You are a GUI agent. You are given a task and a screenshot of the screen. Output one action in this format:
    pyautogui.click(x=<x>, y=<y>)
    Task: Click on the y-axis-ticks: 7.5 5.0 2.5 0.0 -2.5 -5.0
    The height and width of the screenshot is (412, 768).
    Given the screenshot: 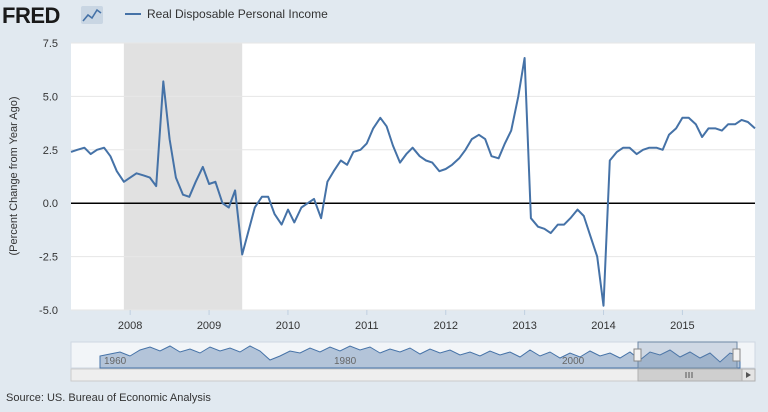 What is the action you would take?
    pyautogui.click(x=48, y=177)
    